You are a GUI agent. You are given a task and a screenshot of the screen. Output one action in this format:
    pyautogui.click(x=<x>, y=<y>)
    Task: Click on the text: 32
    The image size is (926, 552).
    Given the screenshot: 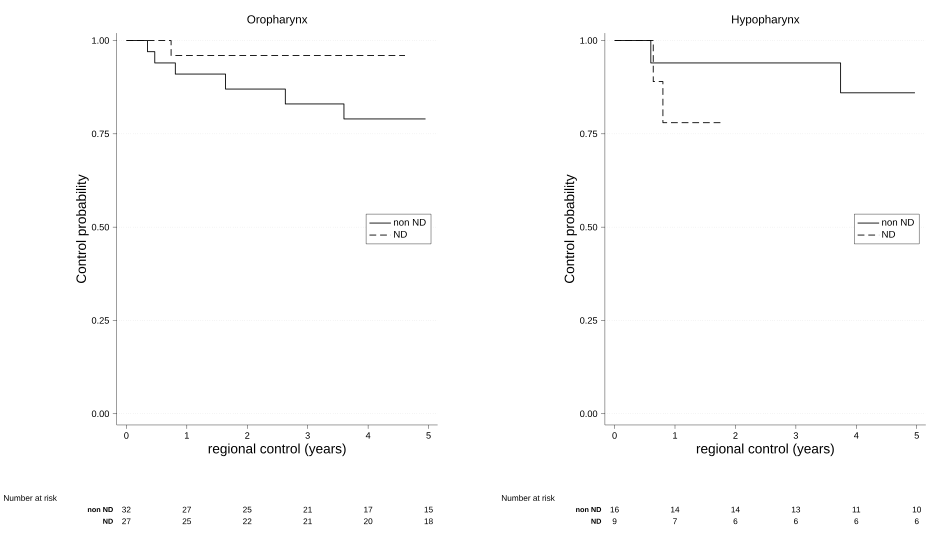 What is the action you would take?
    pyautogui.click(x=126, y=509)
    